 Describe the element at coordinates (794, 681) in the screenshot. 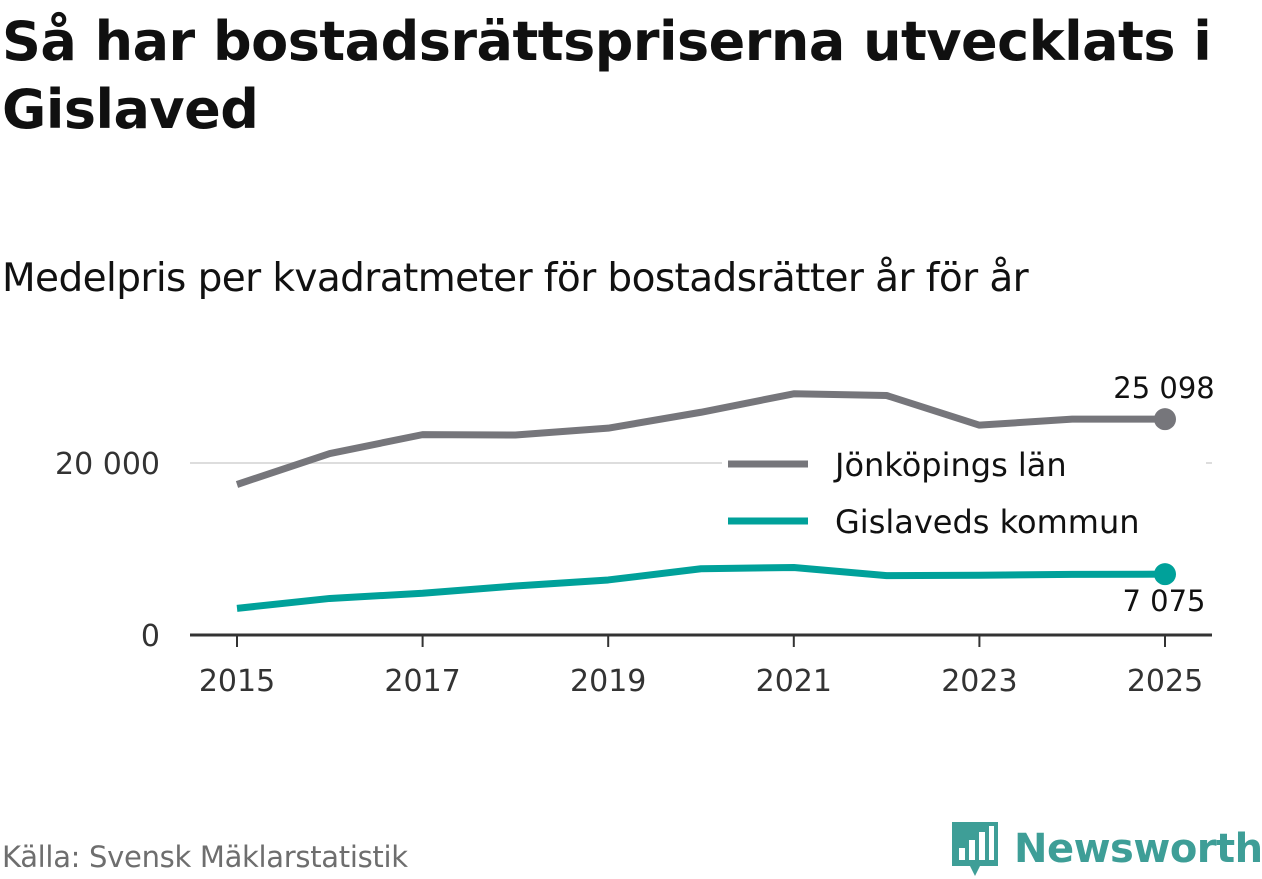

I see `x-tick-label: 2021` at that location.